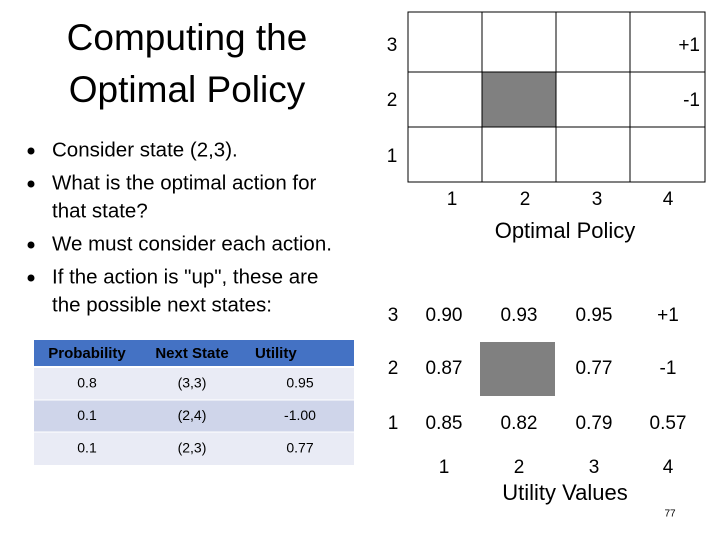  I want to click on grid-cell-value: 0.77, so click(594, 368).